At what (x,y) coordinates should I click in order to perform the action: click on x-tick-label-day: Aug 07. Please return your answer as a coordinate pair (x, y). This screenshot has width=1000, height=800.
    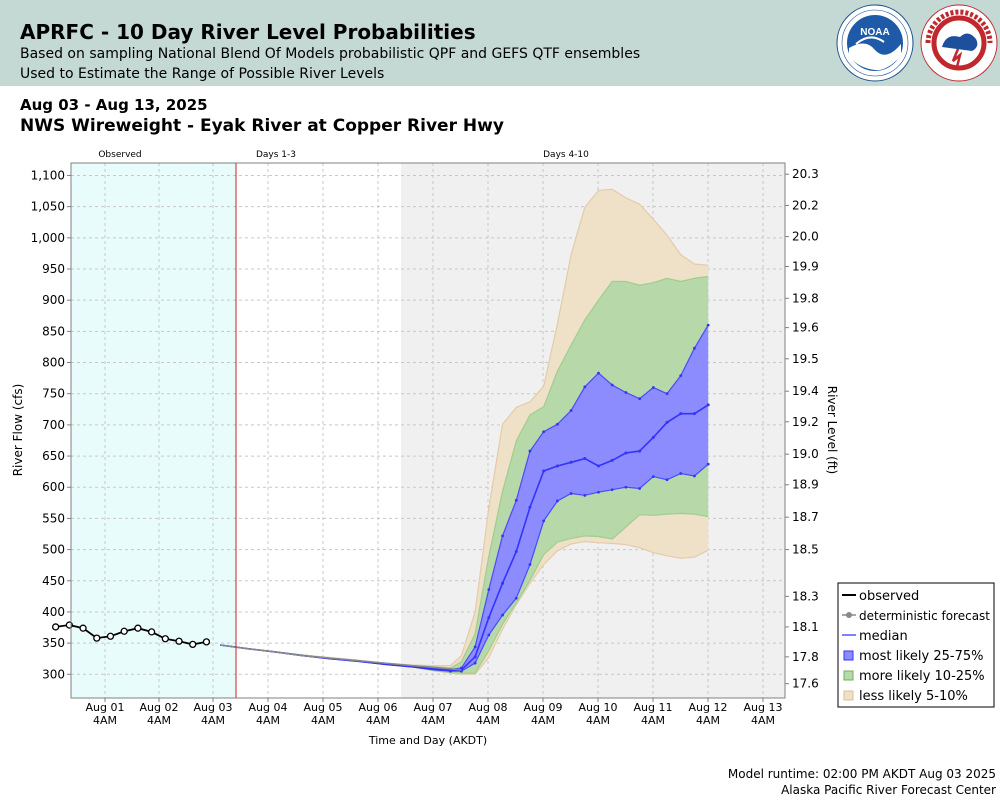
    Looking at the image, I should click on (433, 707).